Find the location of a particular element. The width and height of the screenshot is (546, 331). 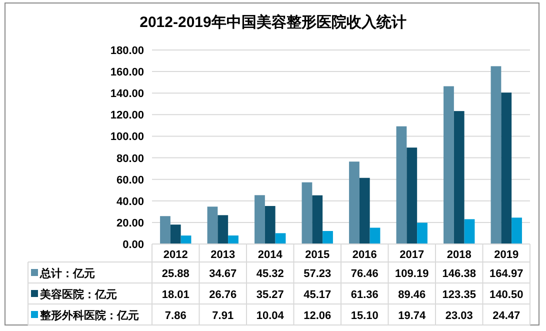

data-label: 23.03 is located at coordinates (459, 316).